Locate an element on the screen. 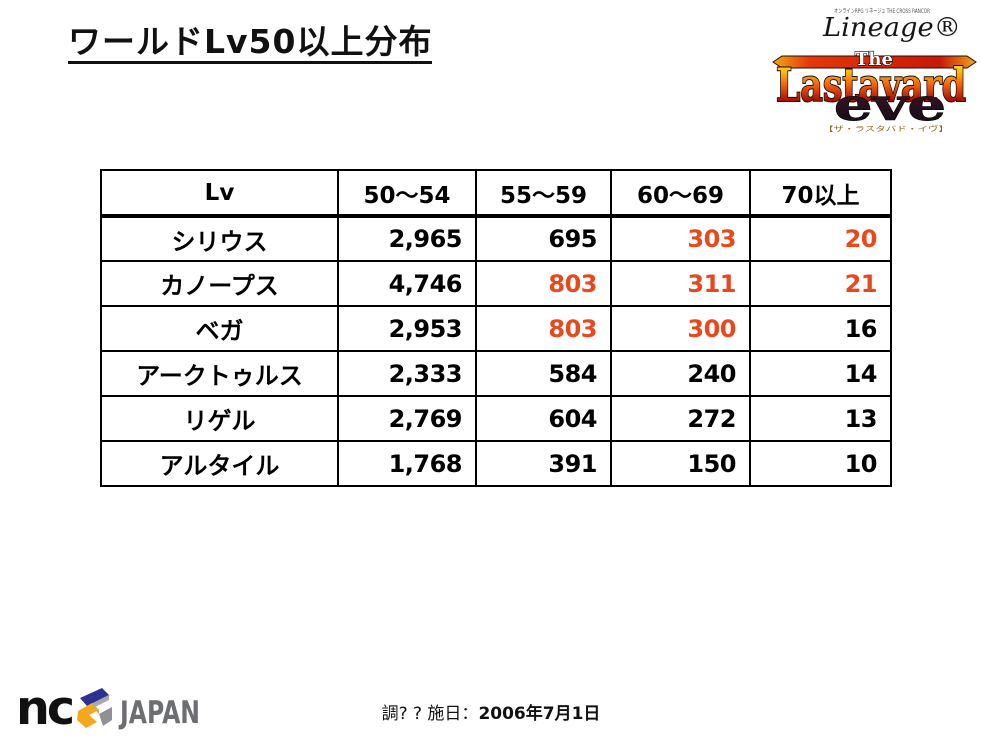  table-row: シリウス 2,965 695 303 20 is located at coordinates (496, 238).